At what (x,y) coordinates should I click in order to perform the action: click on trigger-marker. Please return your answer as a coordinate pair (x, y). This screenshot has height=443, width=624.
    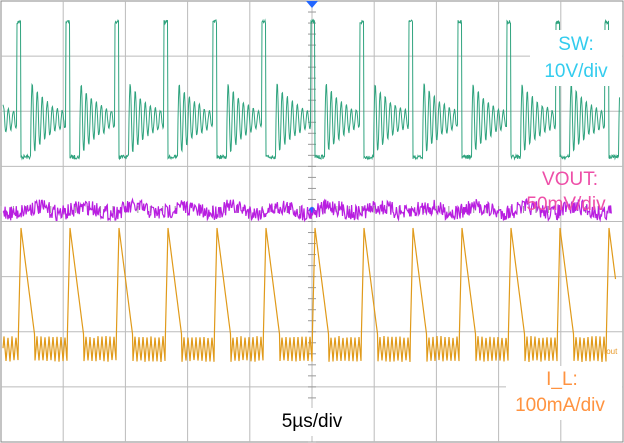
    Looking at the image, I should click on (312, 4).